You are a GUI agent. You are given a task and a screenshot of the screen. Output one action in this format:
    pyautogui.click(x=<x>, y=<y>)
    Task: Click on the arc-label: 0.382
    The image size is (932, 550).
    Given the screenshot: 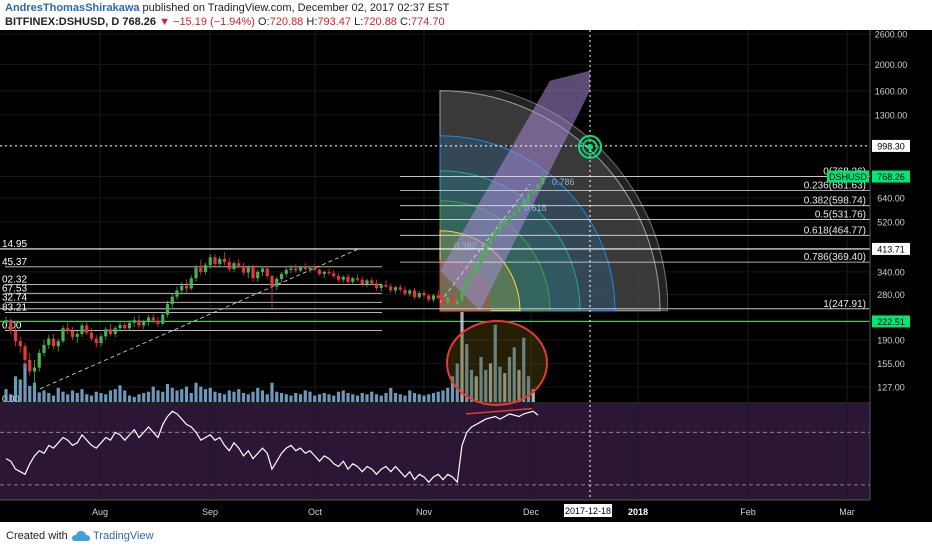 What is the action you would take?
    pyautogui.click(x=465, y=246)
    